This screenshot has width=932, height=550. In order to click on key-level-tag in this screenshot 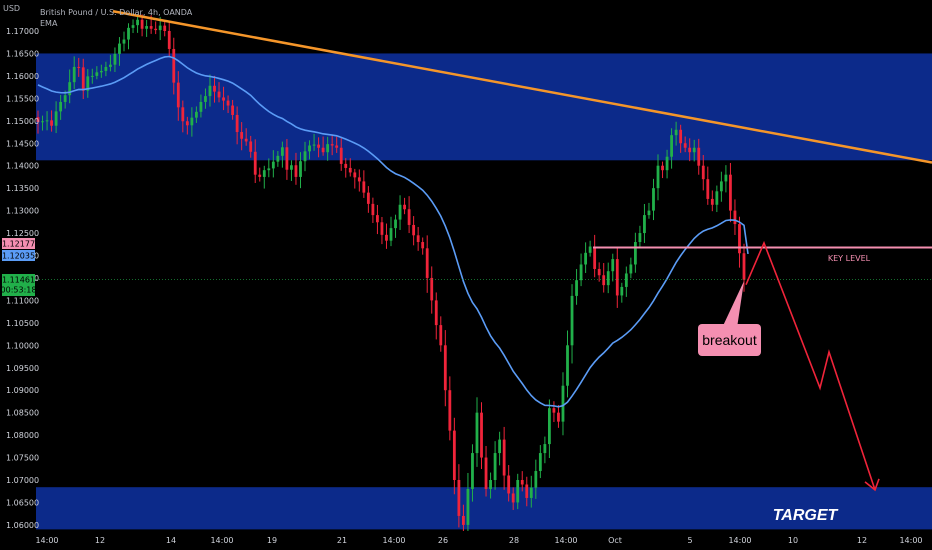, I will do `click(18, 243)`.